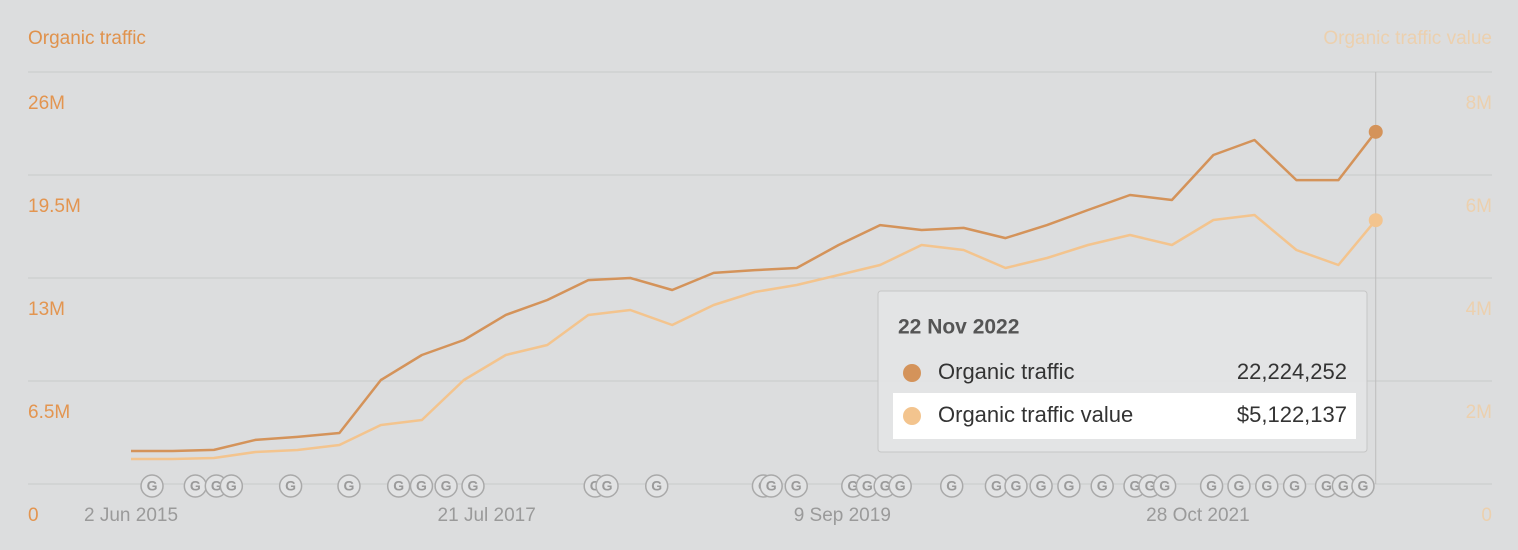 The image size is (1518, 550). Describe the element at coordinates (1486, 515) in the screenshot. I see `y2-tick-label: 0` at that location.